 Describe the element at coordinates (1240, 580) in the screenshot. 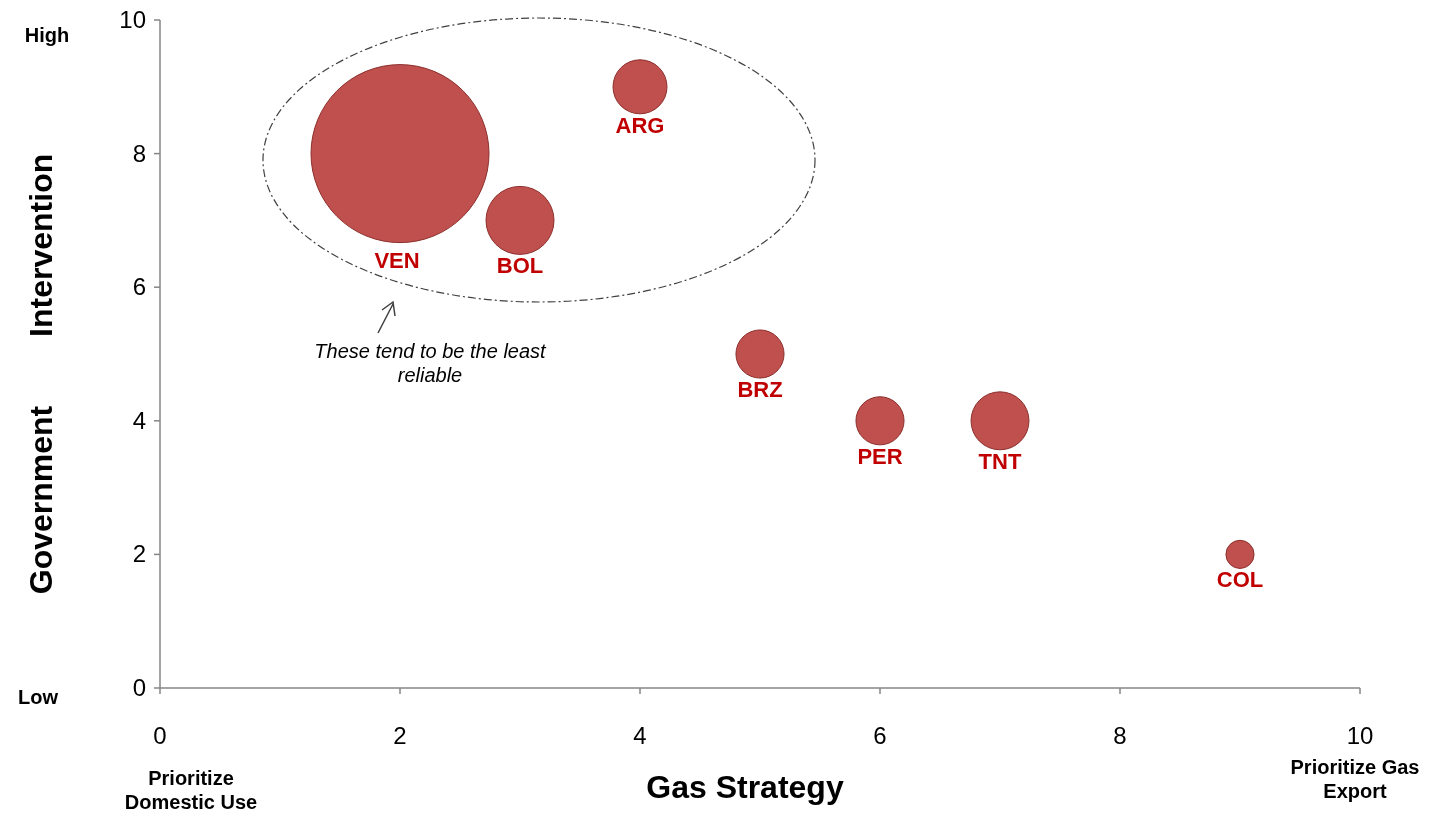

I see `annotation: COL` at that location.